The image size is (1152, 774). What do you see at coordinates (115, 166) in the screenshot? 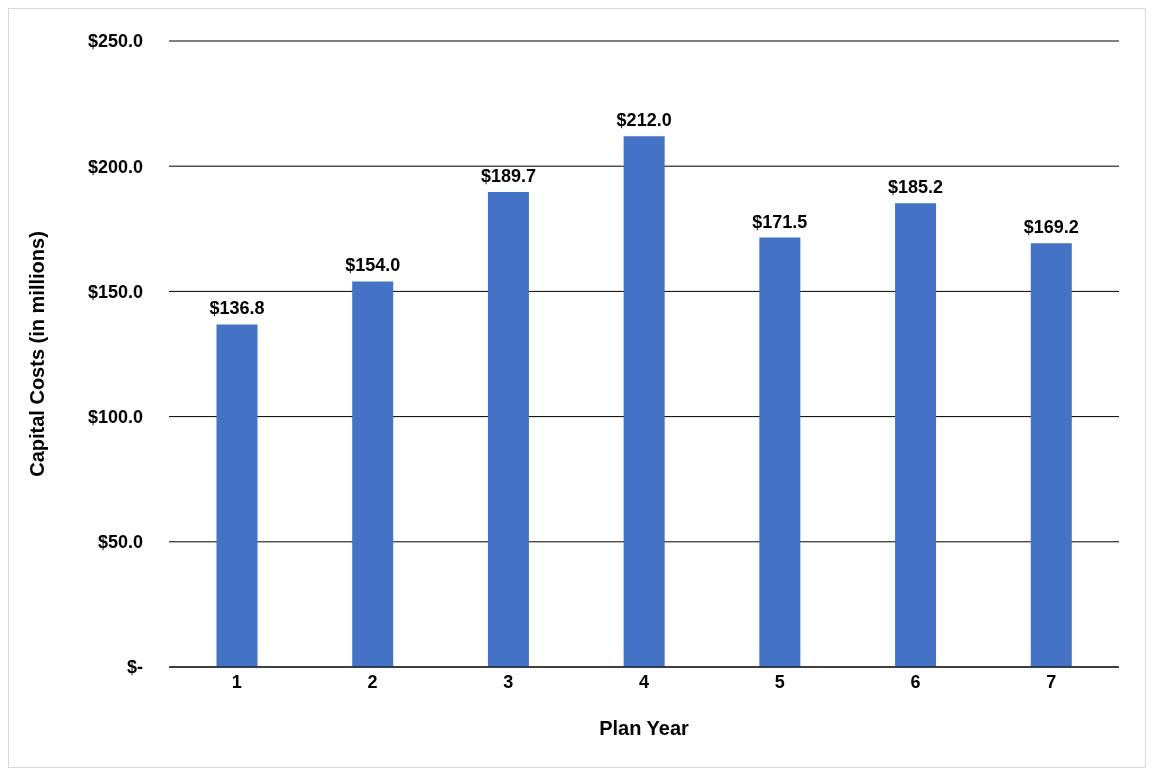
I see `y-tick-label: $200.0` at bounding box center [115, 166].